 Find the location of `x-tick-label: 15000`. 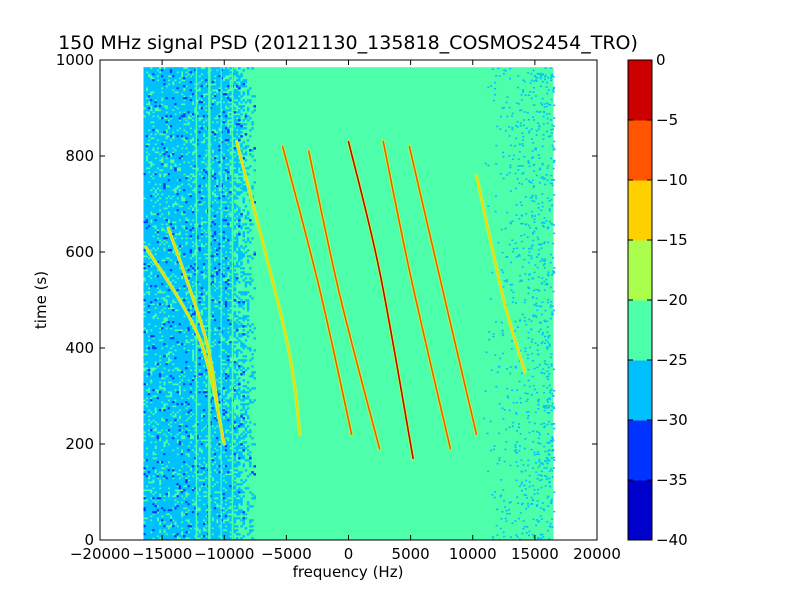

x-tick-label: 15000 is located at coordinates (535, 554).